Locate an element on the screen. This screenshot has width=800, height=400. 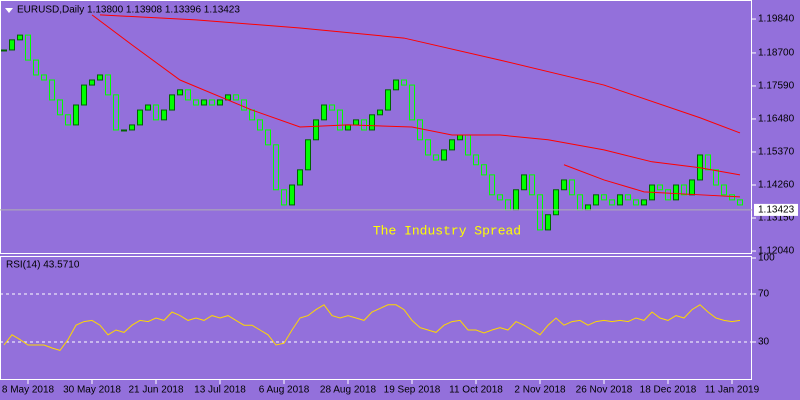
x-tick-label: 19 Sep 2018 is located at coordinates (412, 390).